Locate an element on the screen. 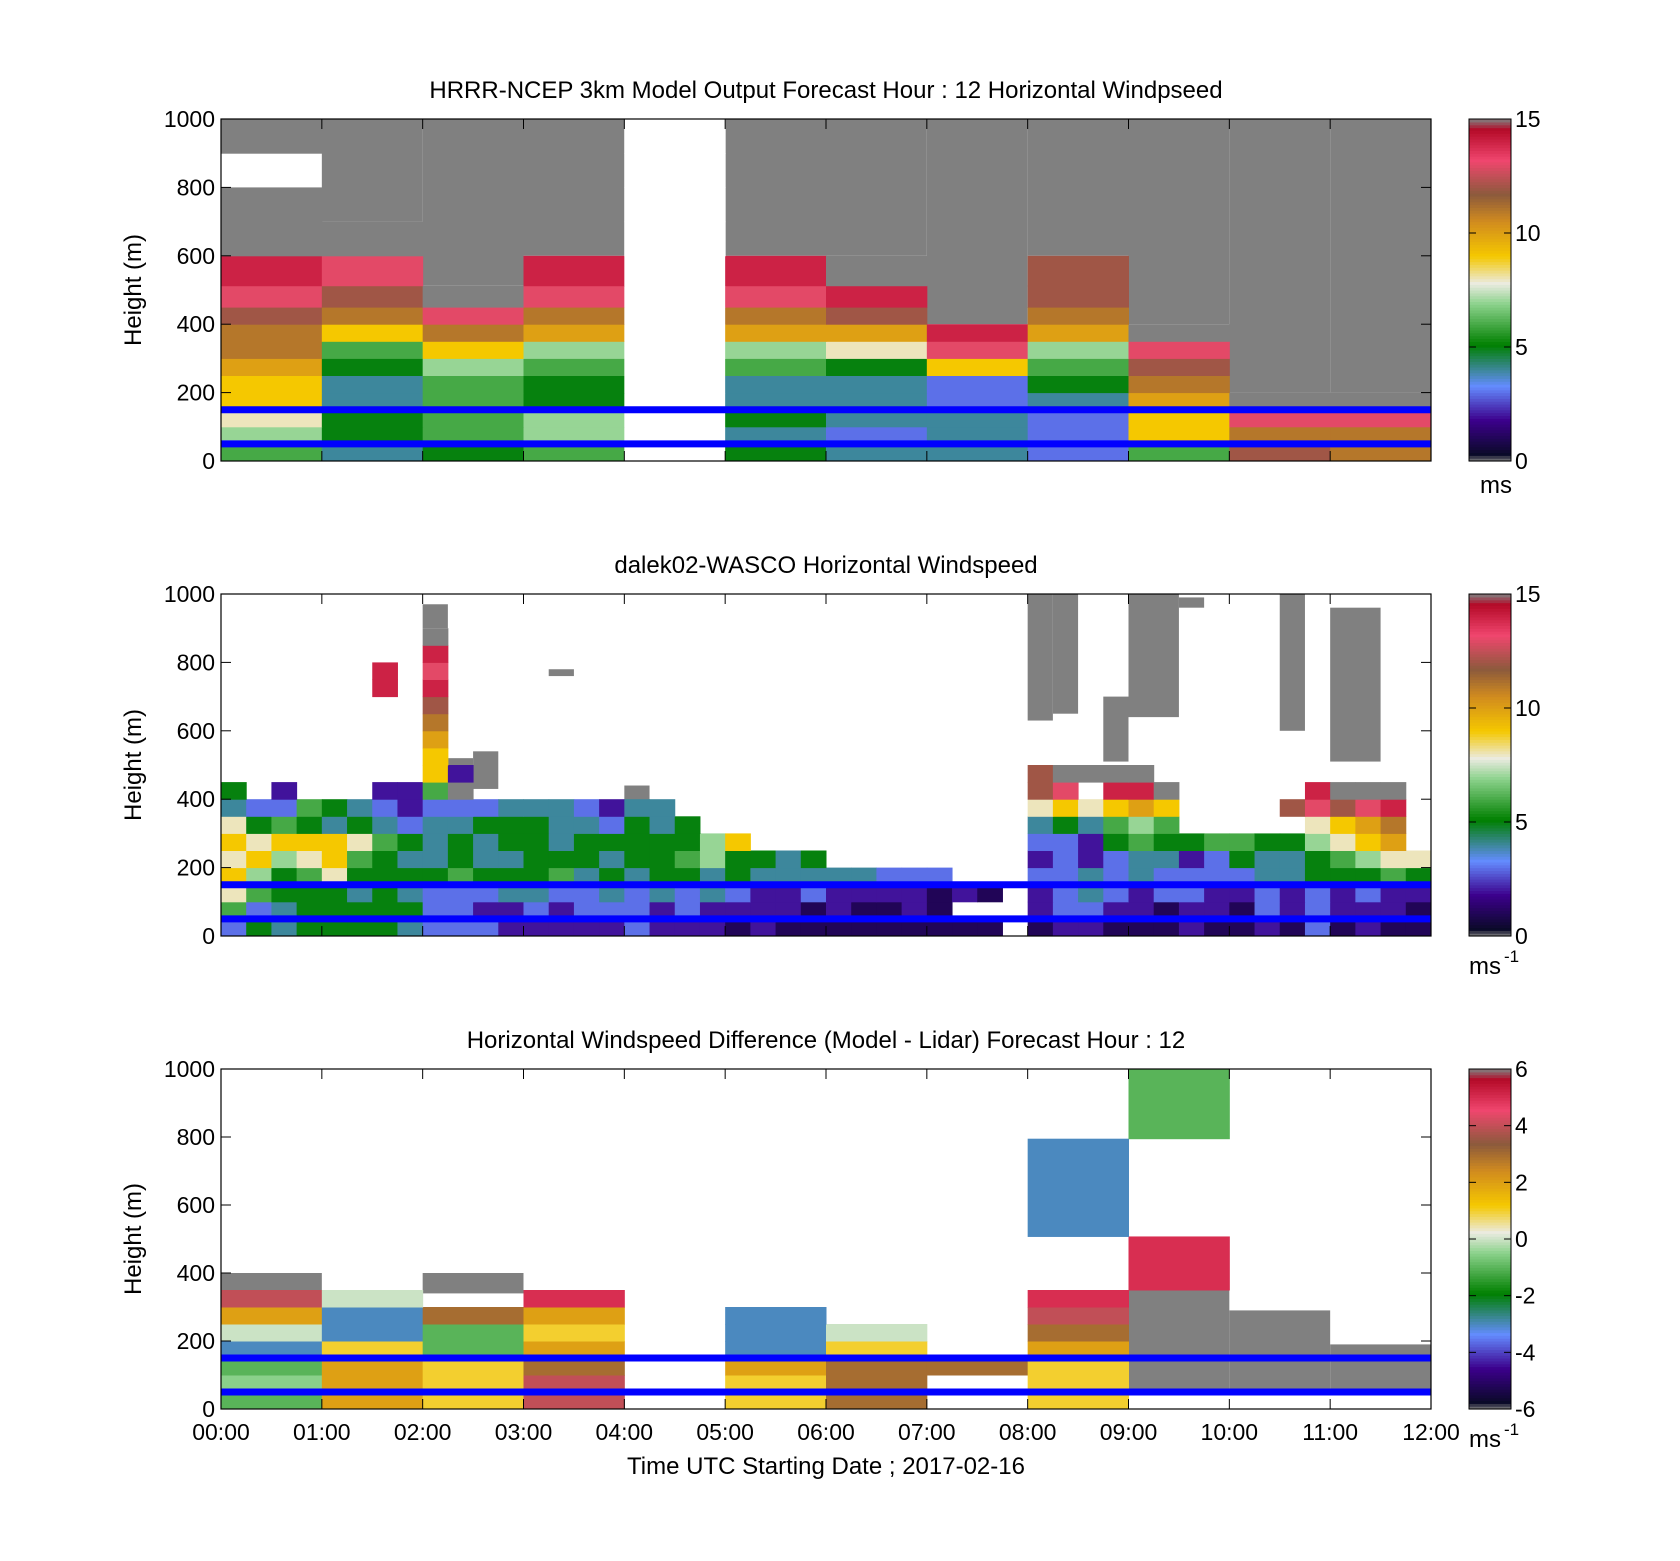 The height and width of the screenshot is (1561, 1680). y-tick-label: 200 is located at coordinates (196, 868).